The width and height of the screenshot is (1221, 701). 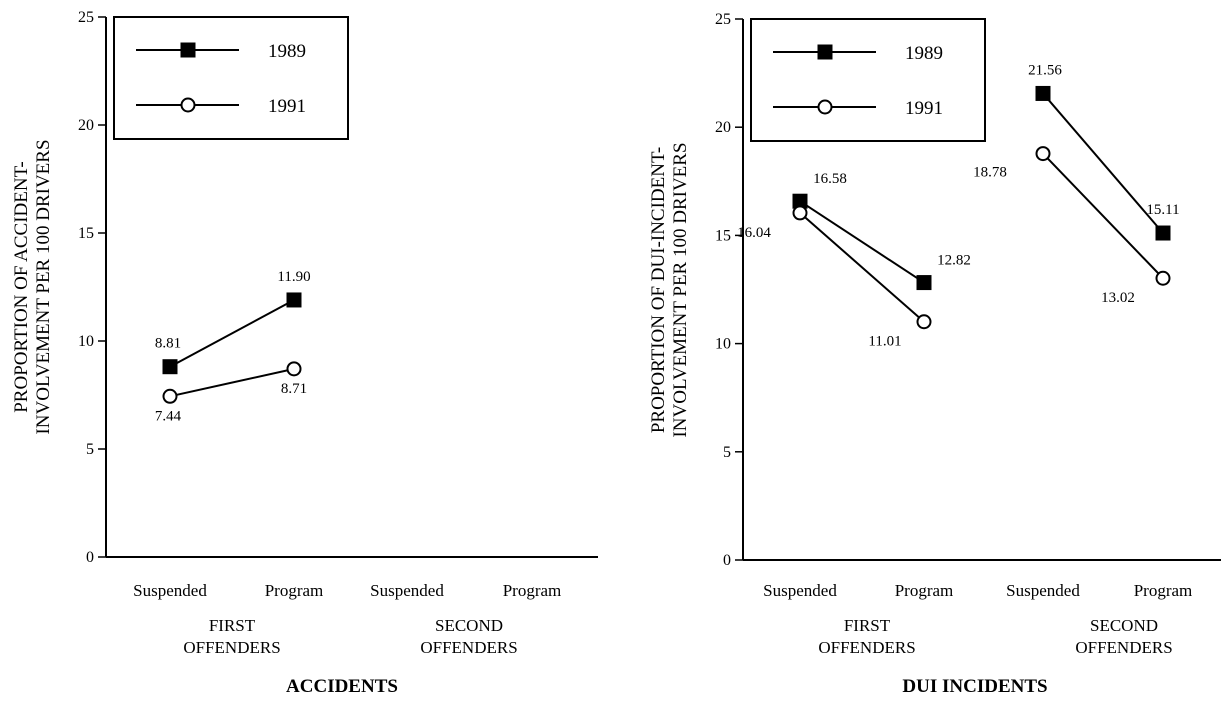 I want to click on data-label-1989: 12.82, so click(x=954, y=261).